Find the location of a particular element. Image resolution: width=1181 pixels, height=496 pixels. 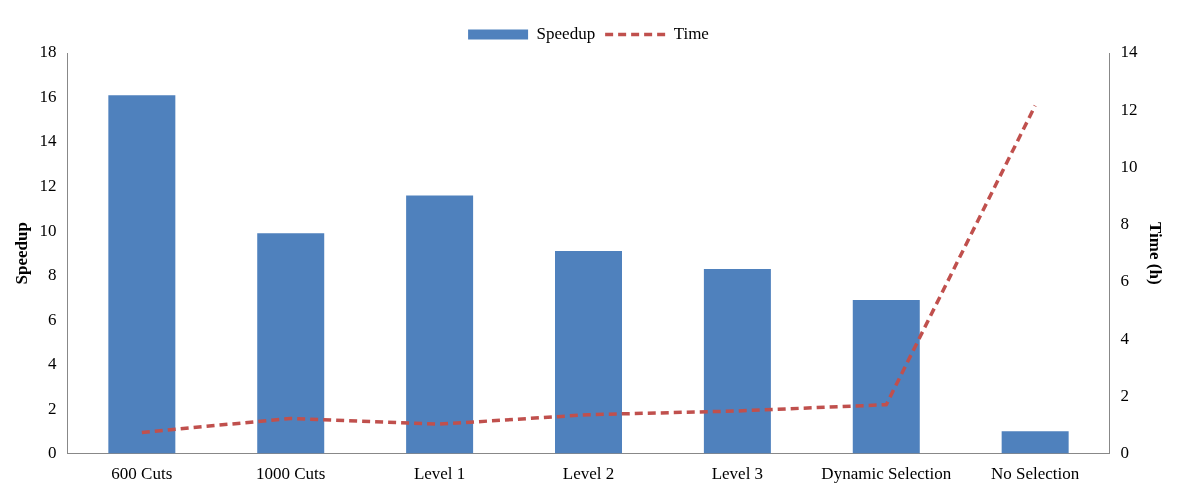

y-tick-label: 14 is located at coordinates (48, 141).